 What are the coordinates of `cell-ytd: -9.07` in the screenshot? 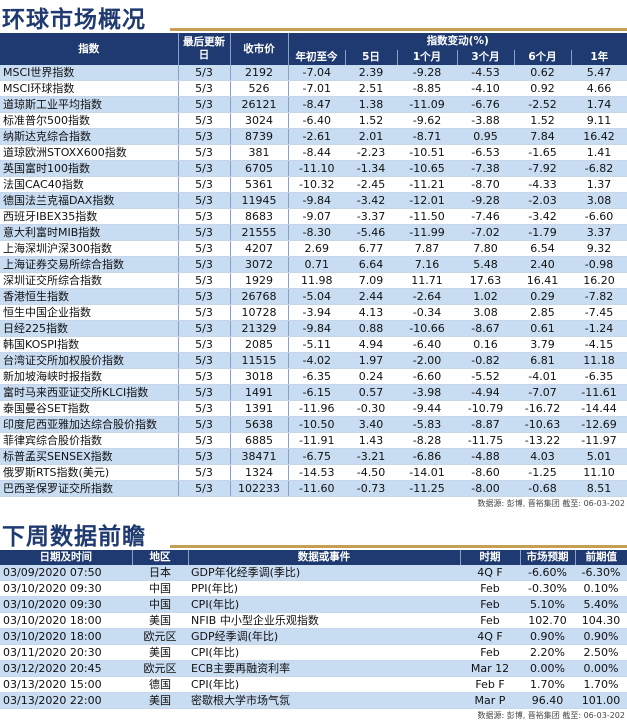 It's located at (316, 216).